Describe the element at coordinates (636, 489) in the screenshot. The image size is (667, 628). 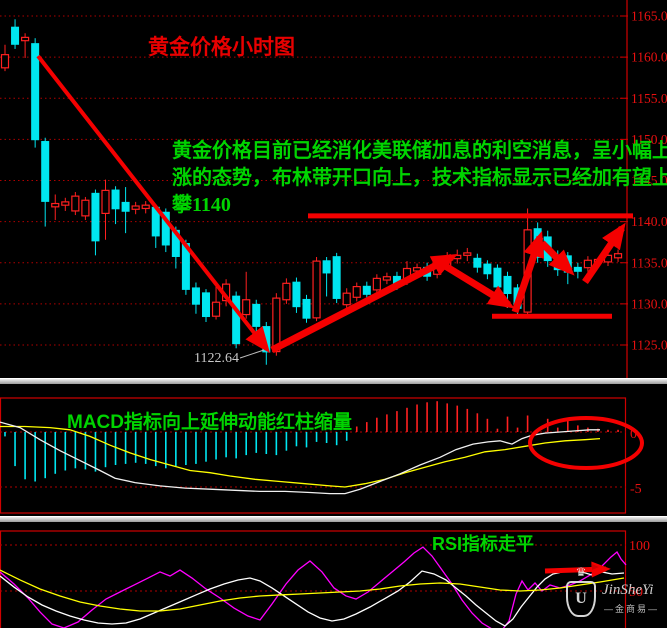
I see `macd-tick-label: -5` at that location.